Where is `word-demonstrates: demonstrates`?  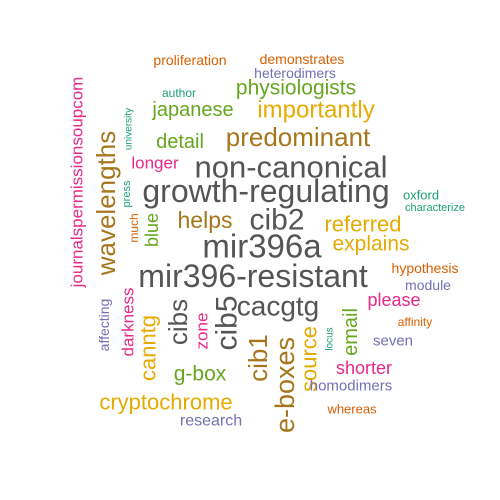 word-demonstrates: demonstrates is located at coordinates (302, 59).